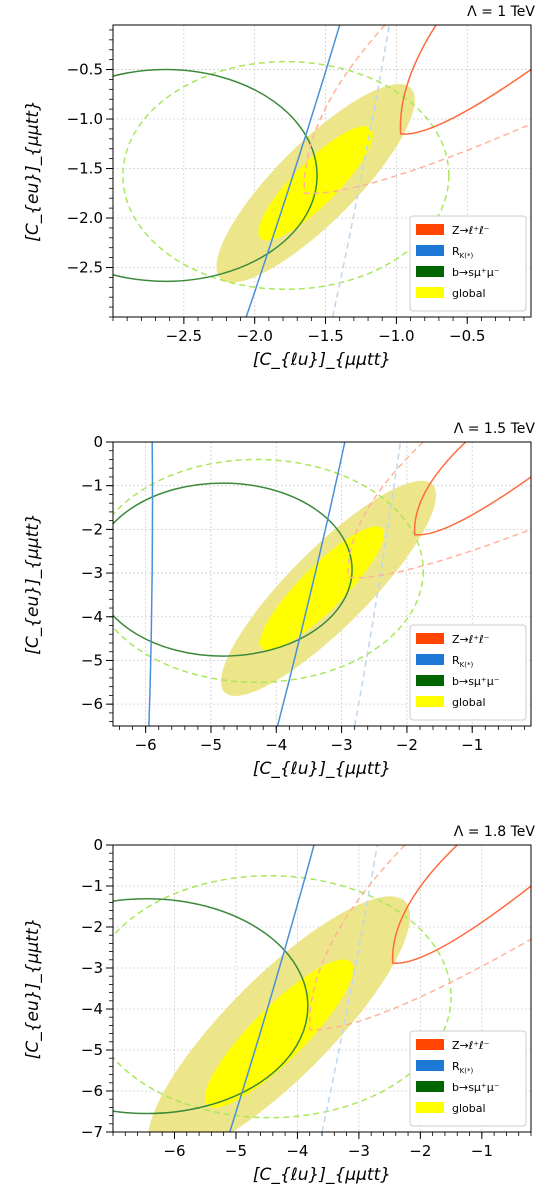 This screenshot has width=546, height=1199. I want to click on rk-2sigma-line, so click(377, 584).